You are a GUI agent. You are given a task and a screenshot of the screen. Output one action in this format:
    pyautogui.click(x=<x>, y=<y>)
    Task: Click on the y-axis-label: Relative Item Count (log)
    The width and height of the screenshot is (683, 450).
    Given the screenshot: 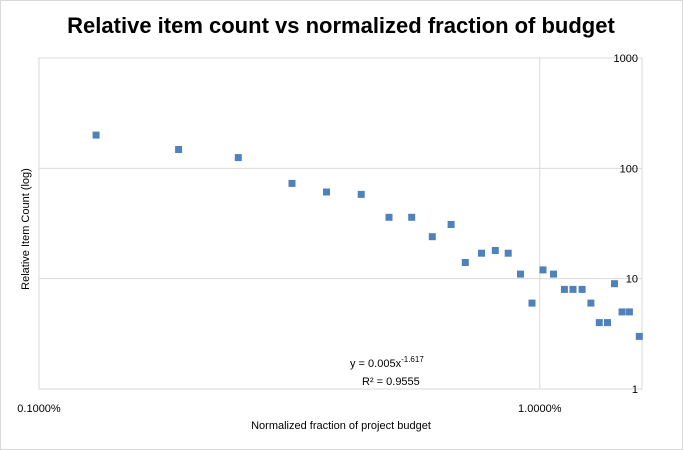 What is the action you would take?
    pyautogui.click(x=26, y=229)
    